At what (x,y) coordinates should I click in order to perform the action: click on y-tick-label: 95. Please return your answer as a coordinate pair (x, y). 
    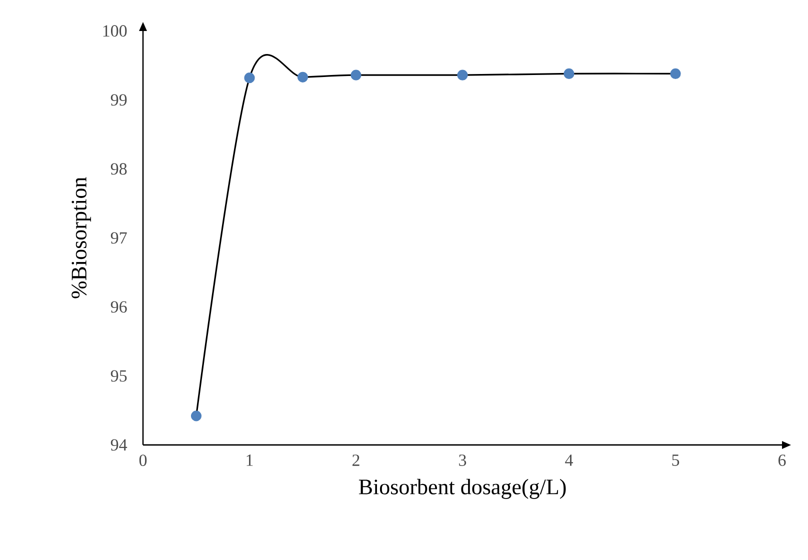
    Looking at the image, I should click on (118, 376).